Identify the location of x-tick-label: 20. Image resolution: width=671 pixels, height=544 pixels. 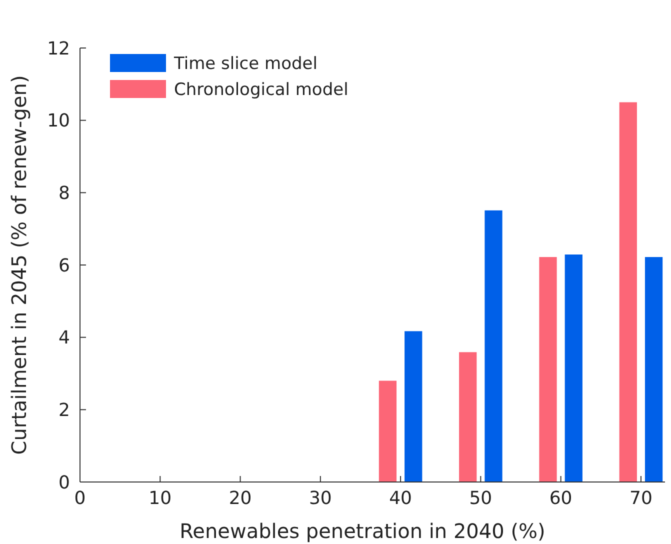
(240, 498).